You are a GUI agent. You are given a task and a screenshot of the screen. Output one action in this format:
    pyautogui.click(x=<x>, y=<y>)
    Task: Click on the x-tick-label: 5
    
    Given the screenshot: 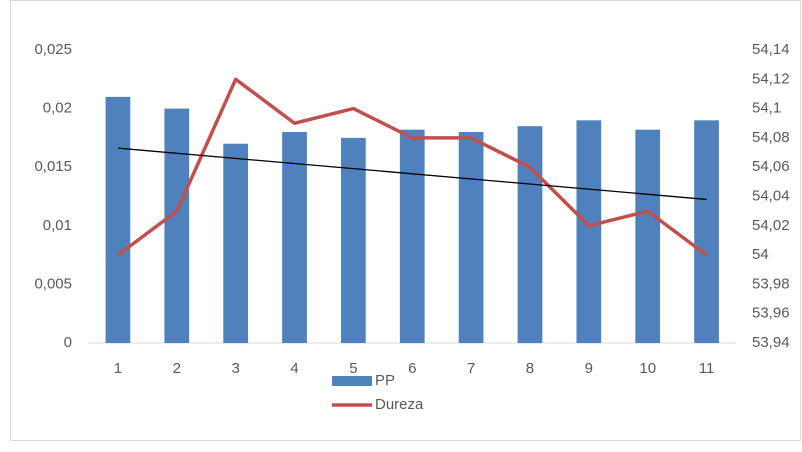 What is the action you would take?
    pyautogui.click(x=353, y=368)
    